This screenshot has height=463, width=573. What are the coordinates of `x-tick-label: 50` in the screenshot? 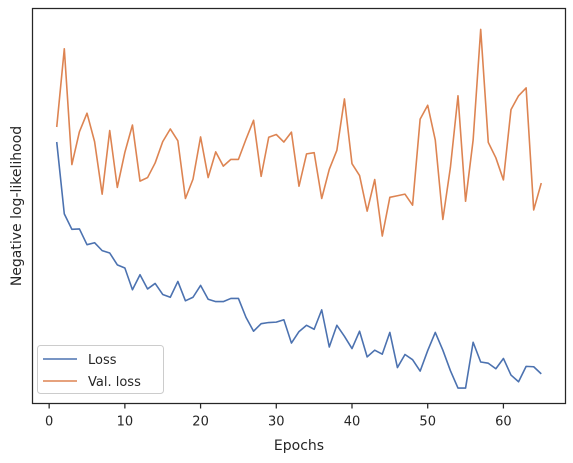 It's located at (427, 422).